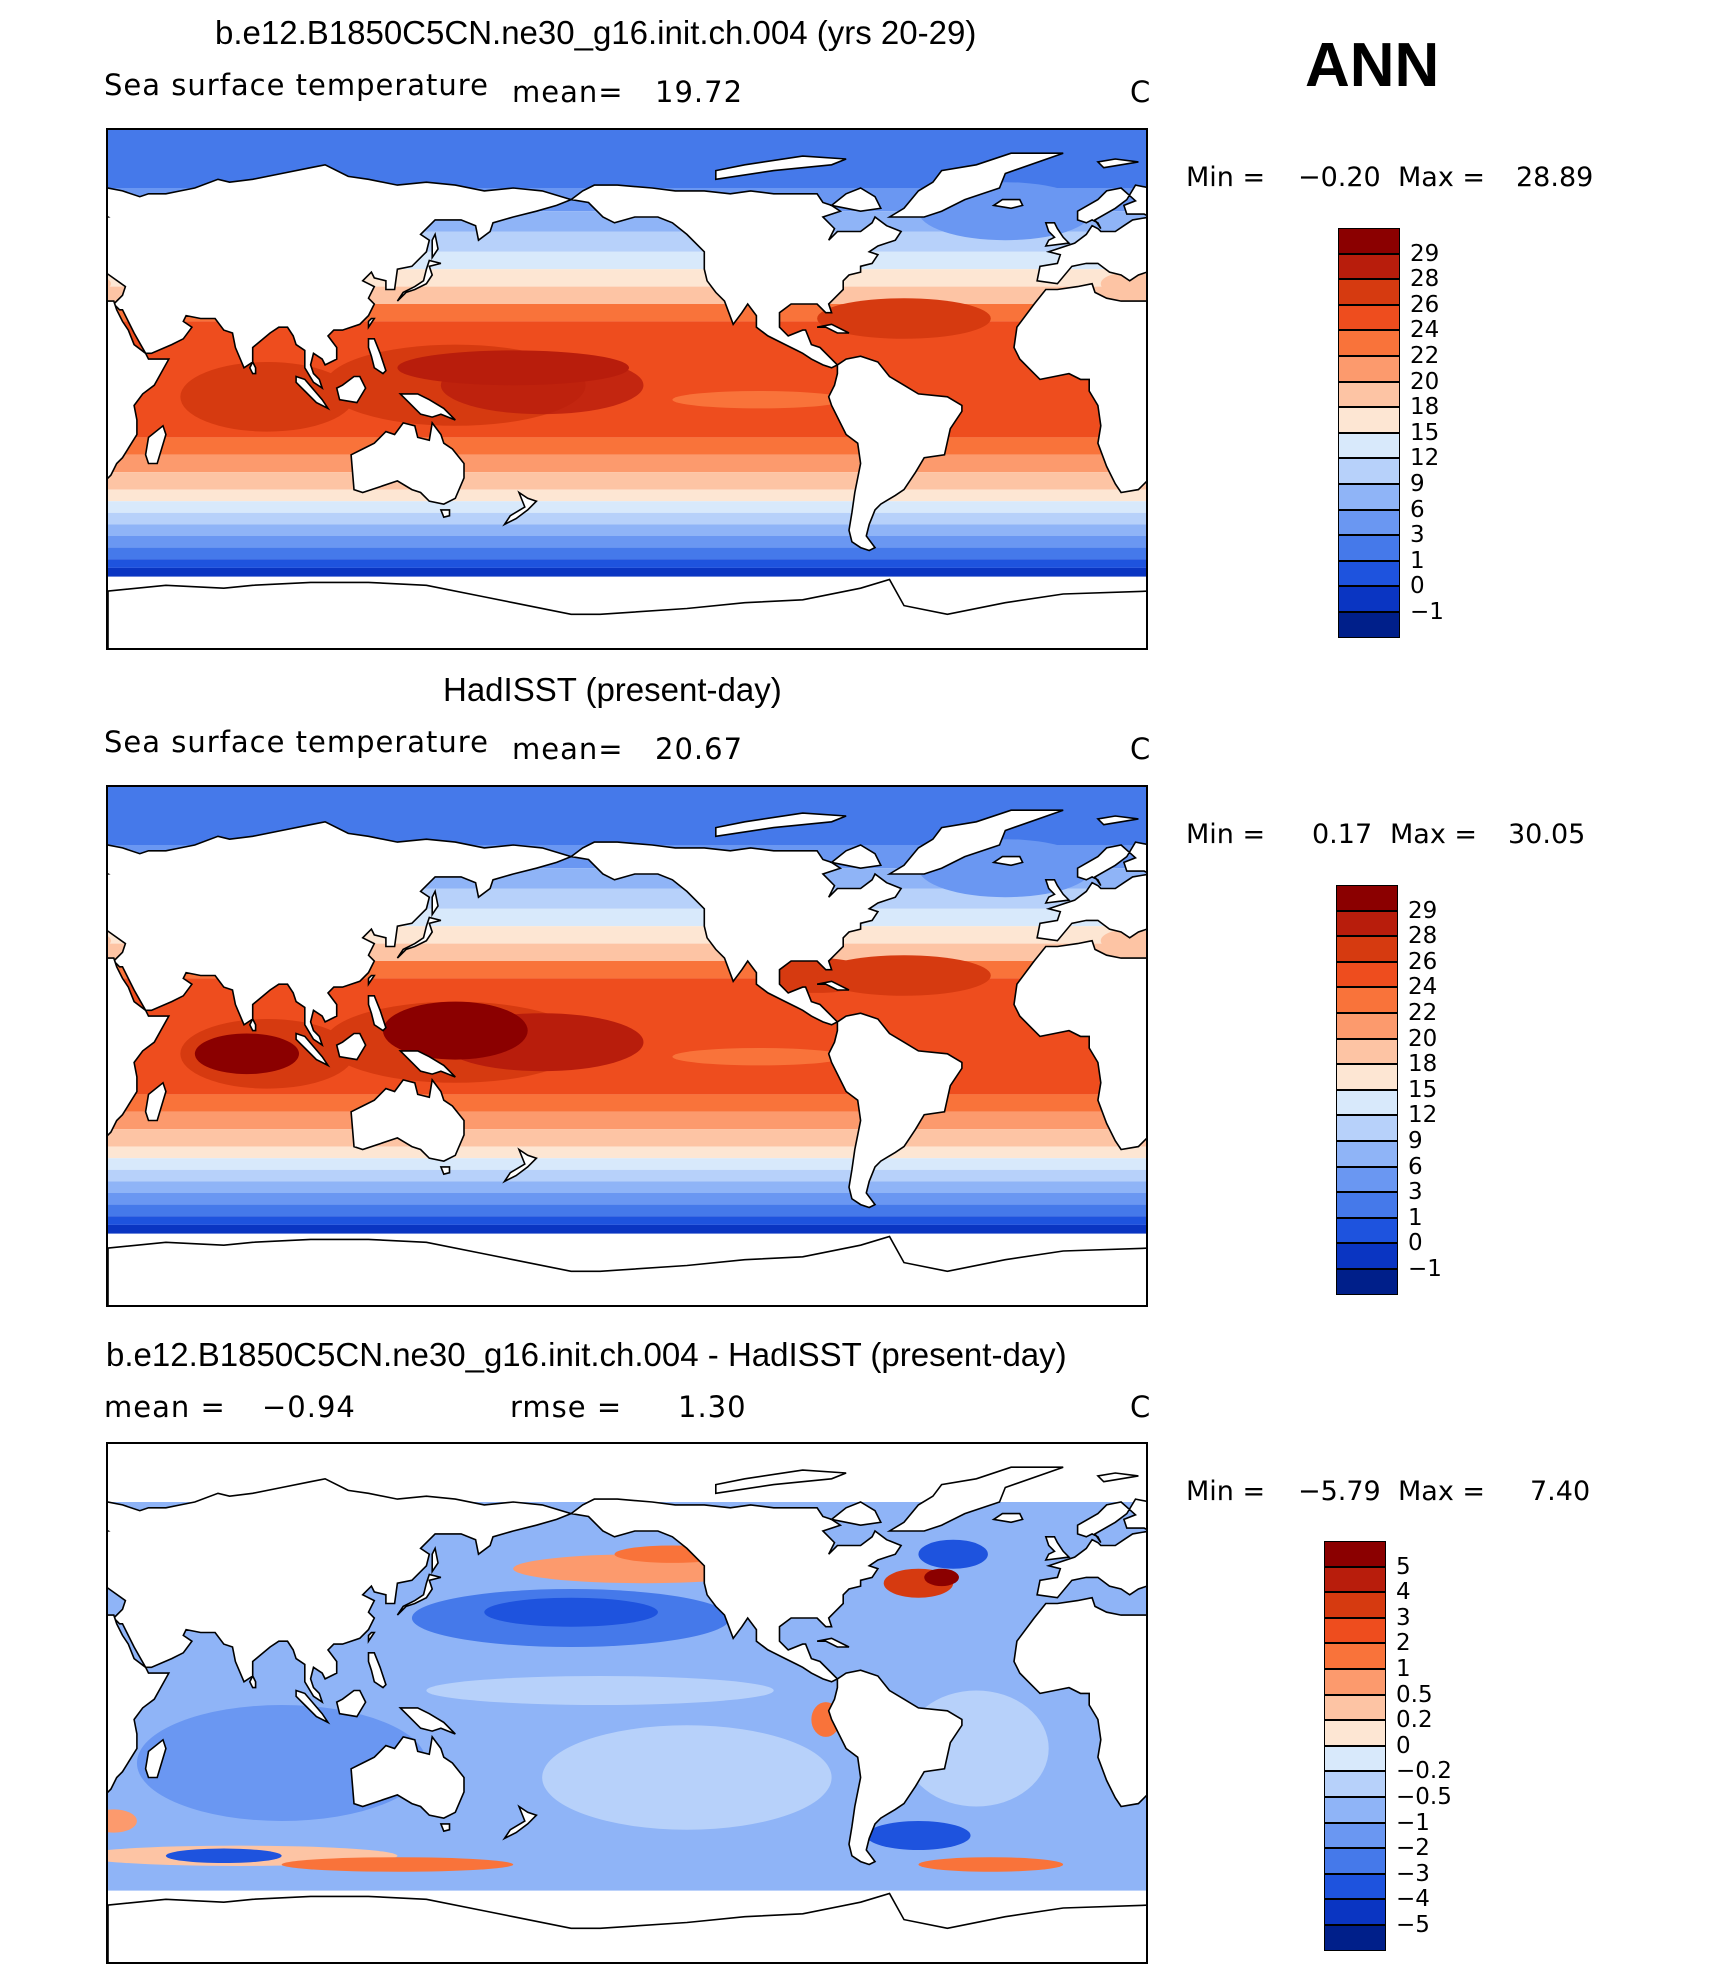 The width and height of the screenshot is (1710, 1981). What do you see at coordinates (1442, 1491) in the screenshot?
I see `panel3-max-label: Max =` at bounding box center [1442, 1491].